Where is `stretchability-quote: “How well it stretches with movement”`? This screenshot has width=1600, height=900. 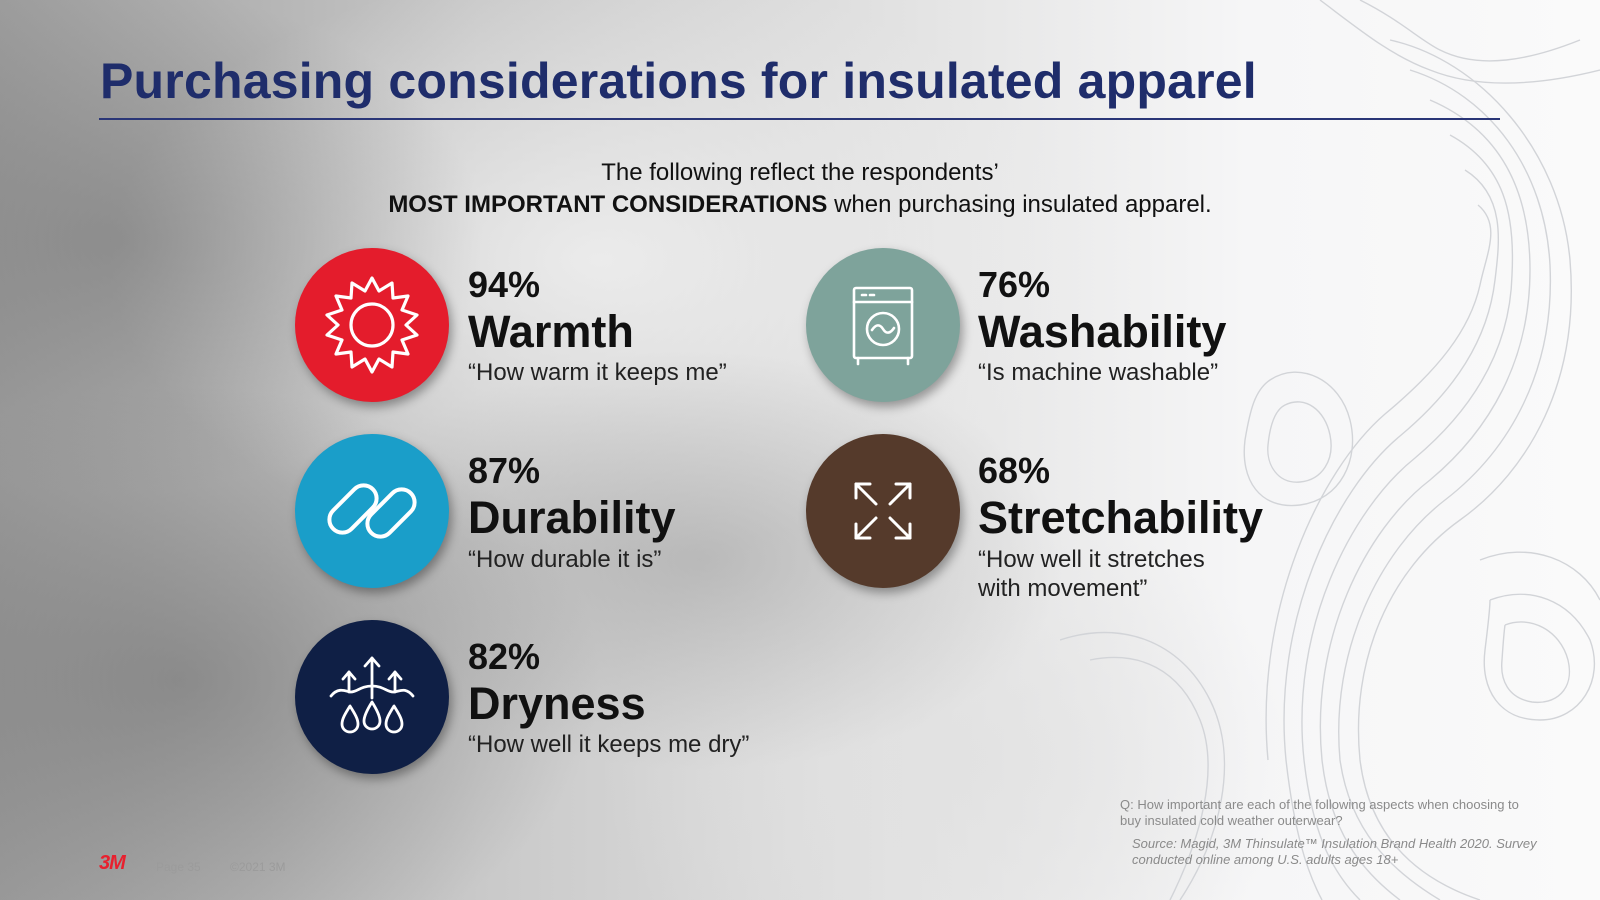 stretchability-quote: “How well it stretches with movement” is located at coordinates (1091, 574).